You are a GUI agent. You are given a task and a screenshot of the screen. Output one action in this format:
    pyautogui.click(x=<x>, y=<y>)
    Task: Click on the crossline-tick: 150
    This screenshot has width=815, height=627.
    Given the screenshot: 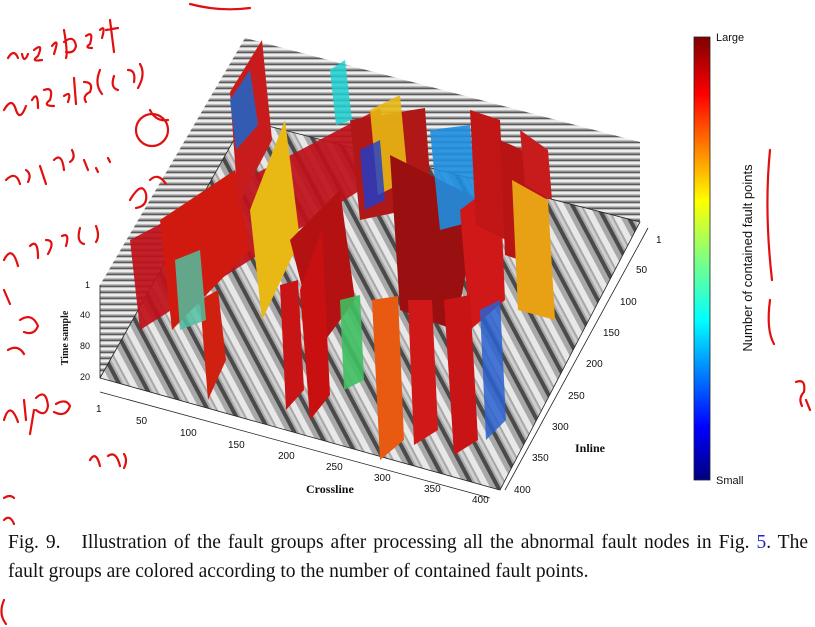 What is the action you would take?
    pyautogui.click(x=236, y=445)
    